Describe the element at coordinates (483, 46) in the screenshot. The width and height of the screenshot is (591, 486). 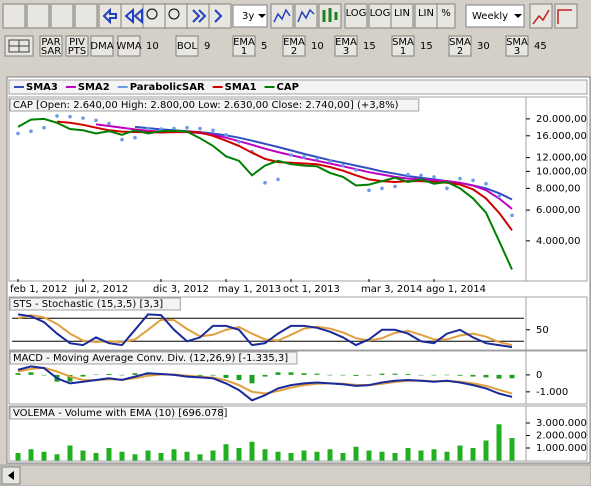
I see `indicator-value: 30` at that location.